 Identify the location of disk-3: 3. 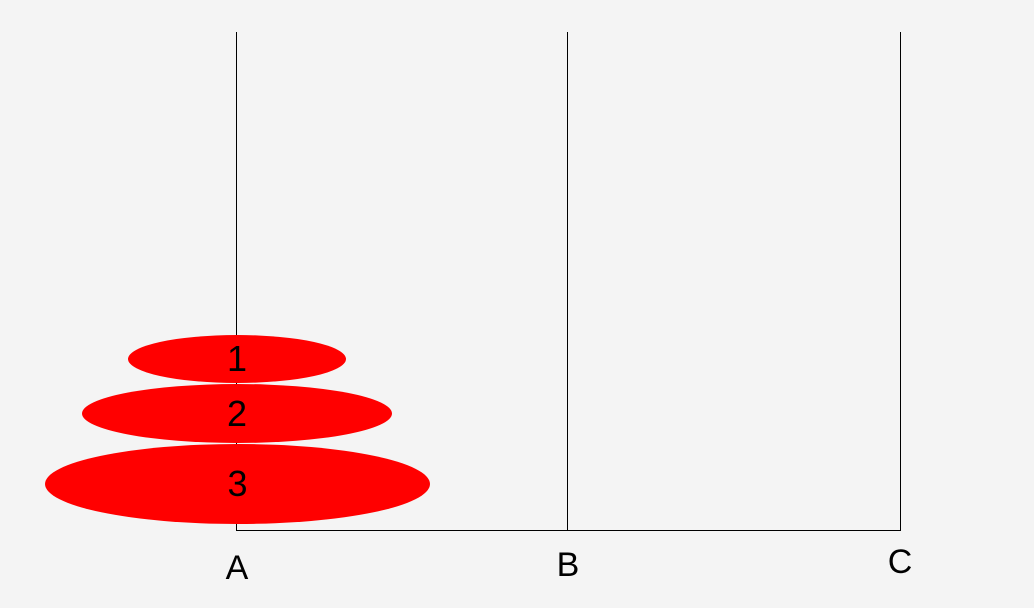
(237, 484).